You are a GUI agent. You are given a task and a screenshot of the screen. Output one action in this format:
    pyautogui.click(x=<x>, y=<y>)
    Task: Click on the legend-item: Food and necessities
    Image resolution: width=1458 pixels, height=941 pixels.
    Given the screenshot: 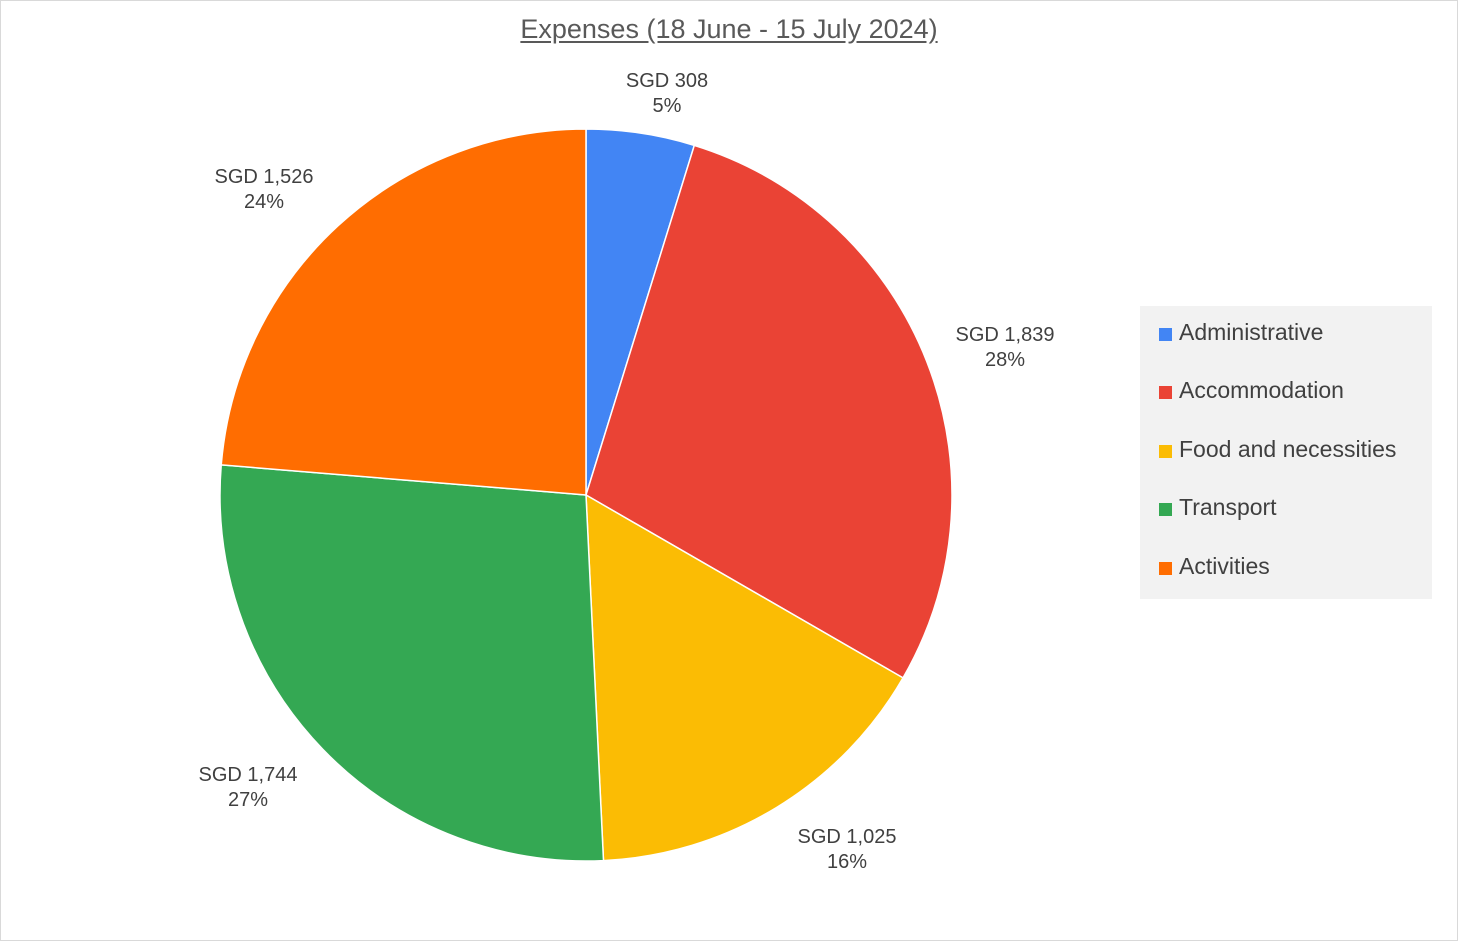 What is the action you would take?
    pyautogui.click(x=1286, y=465)
    